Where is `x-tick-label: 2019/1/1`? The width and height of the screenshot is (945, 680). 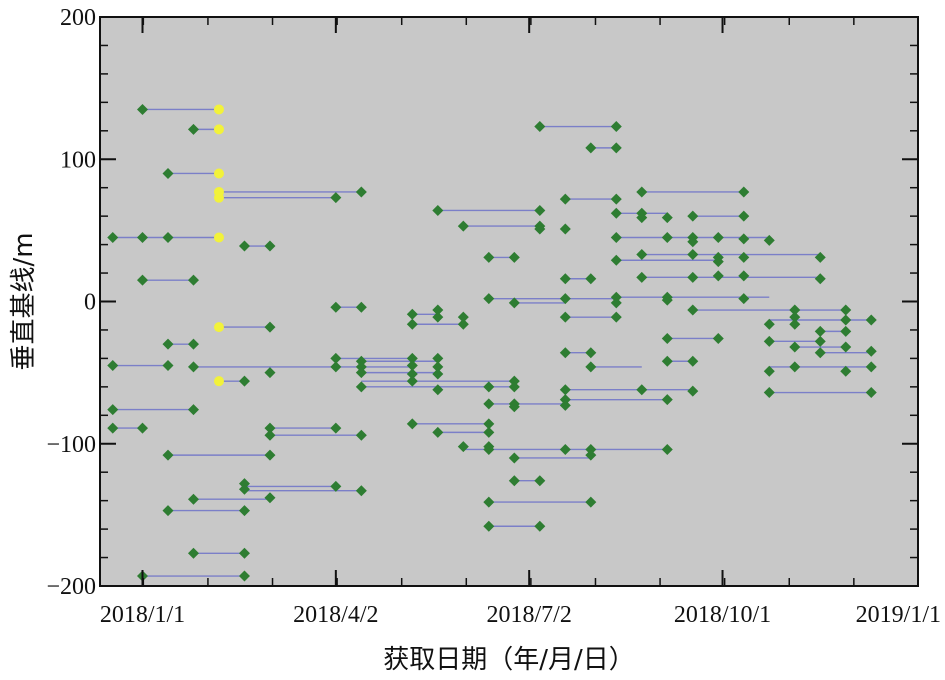 x-tick-label: 2019/1/1 is located at coordinates (898, 615).